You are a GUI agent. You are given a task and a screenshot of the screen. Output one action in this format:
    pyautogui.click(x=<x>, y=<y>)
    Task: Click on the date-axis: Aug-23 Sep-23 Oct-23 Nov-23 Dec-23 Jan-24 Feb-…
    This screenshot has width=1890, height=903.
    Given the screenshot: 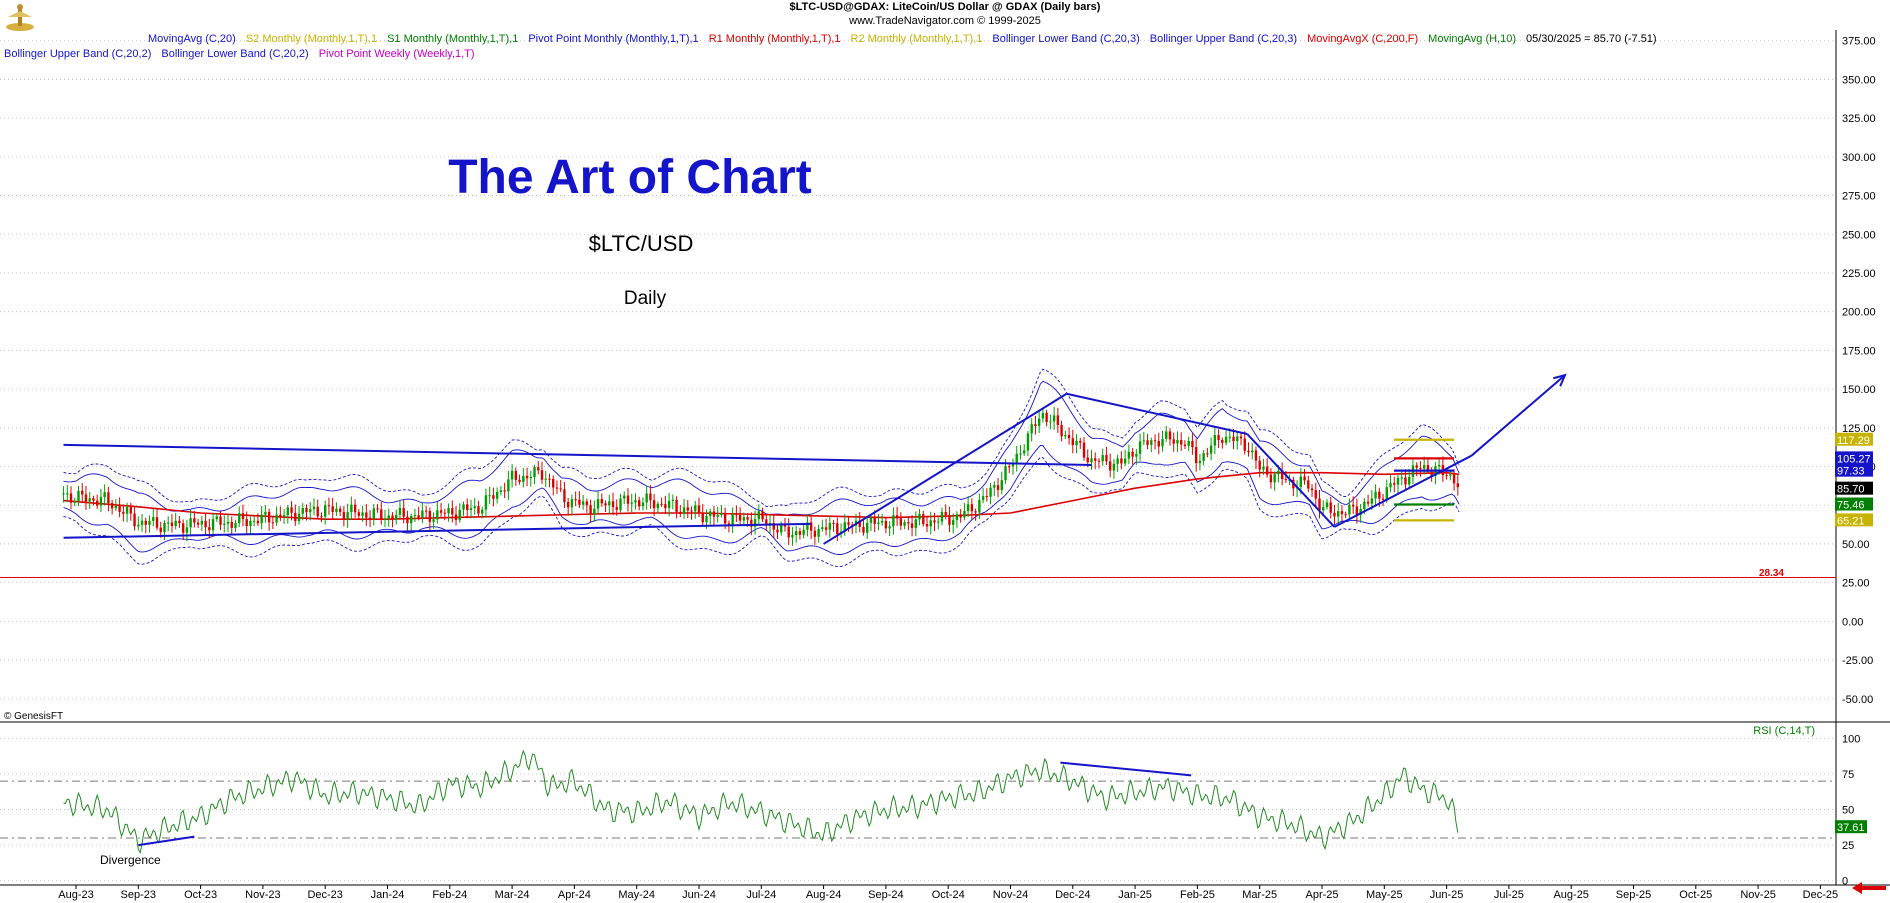 What is the action you would take?
    pyautogui.click(x=972, y=891)
    